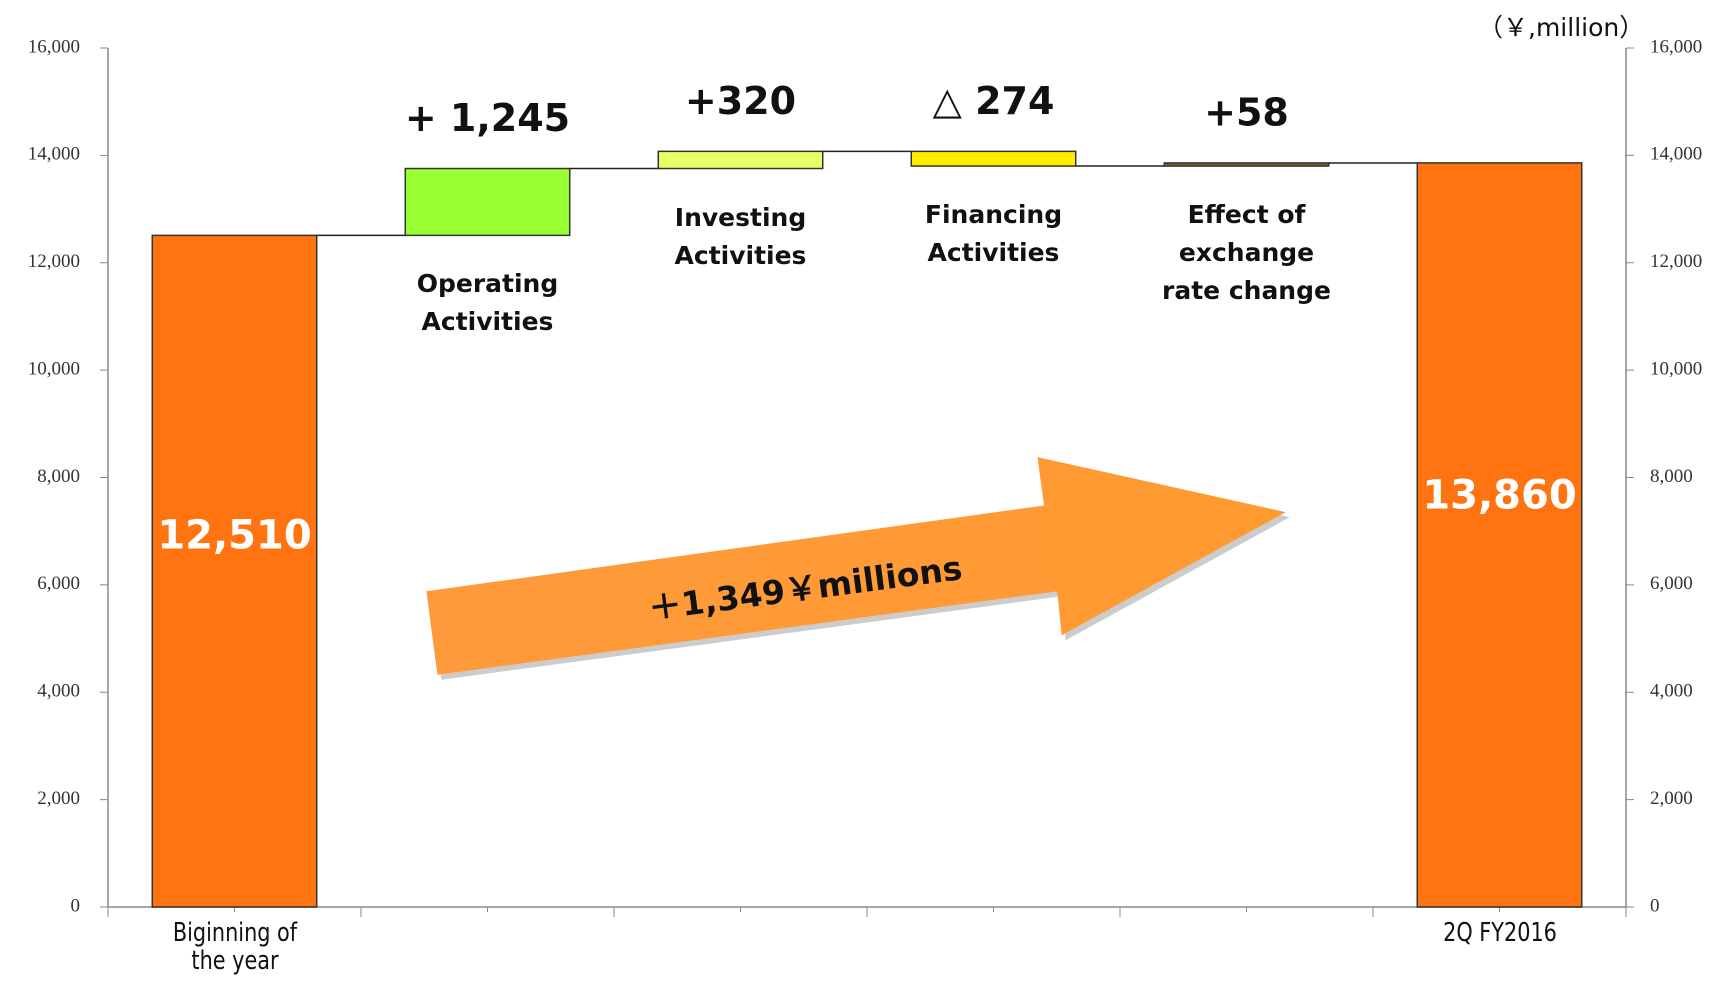  What do you see at coordinates (1671, 476) in the screenshot?
I see `y2-tick-label: 8,000` at bounding box center [1671, 476].